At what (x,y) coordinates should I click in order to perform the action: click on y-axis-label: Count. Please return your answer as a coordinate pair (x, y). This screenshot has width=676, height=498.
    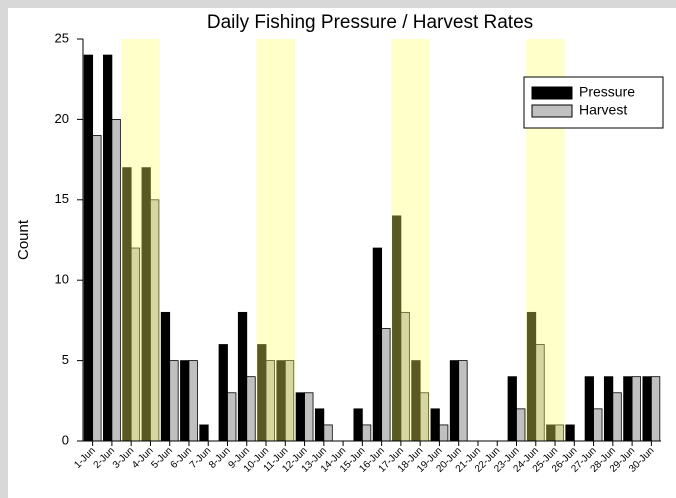
    Looking at the image, I should click on (23, 239).